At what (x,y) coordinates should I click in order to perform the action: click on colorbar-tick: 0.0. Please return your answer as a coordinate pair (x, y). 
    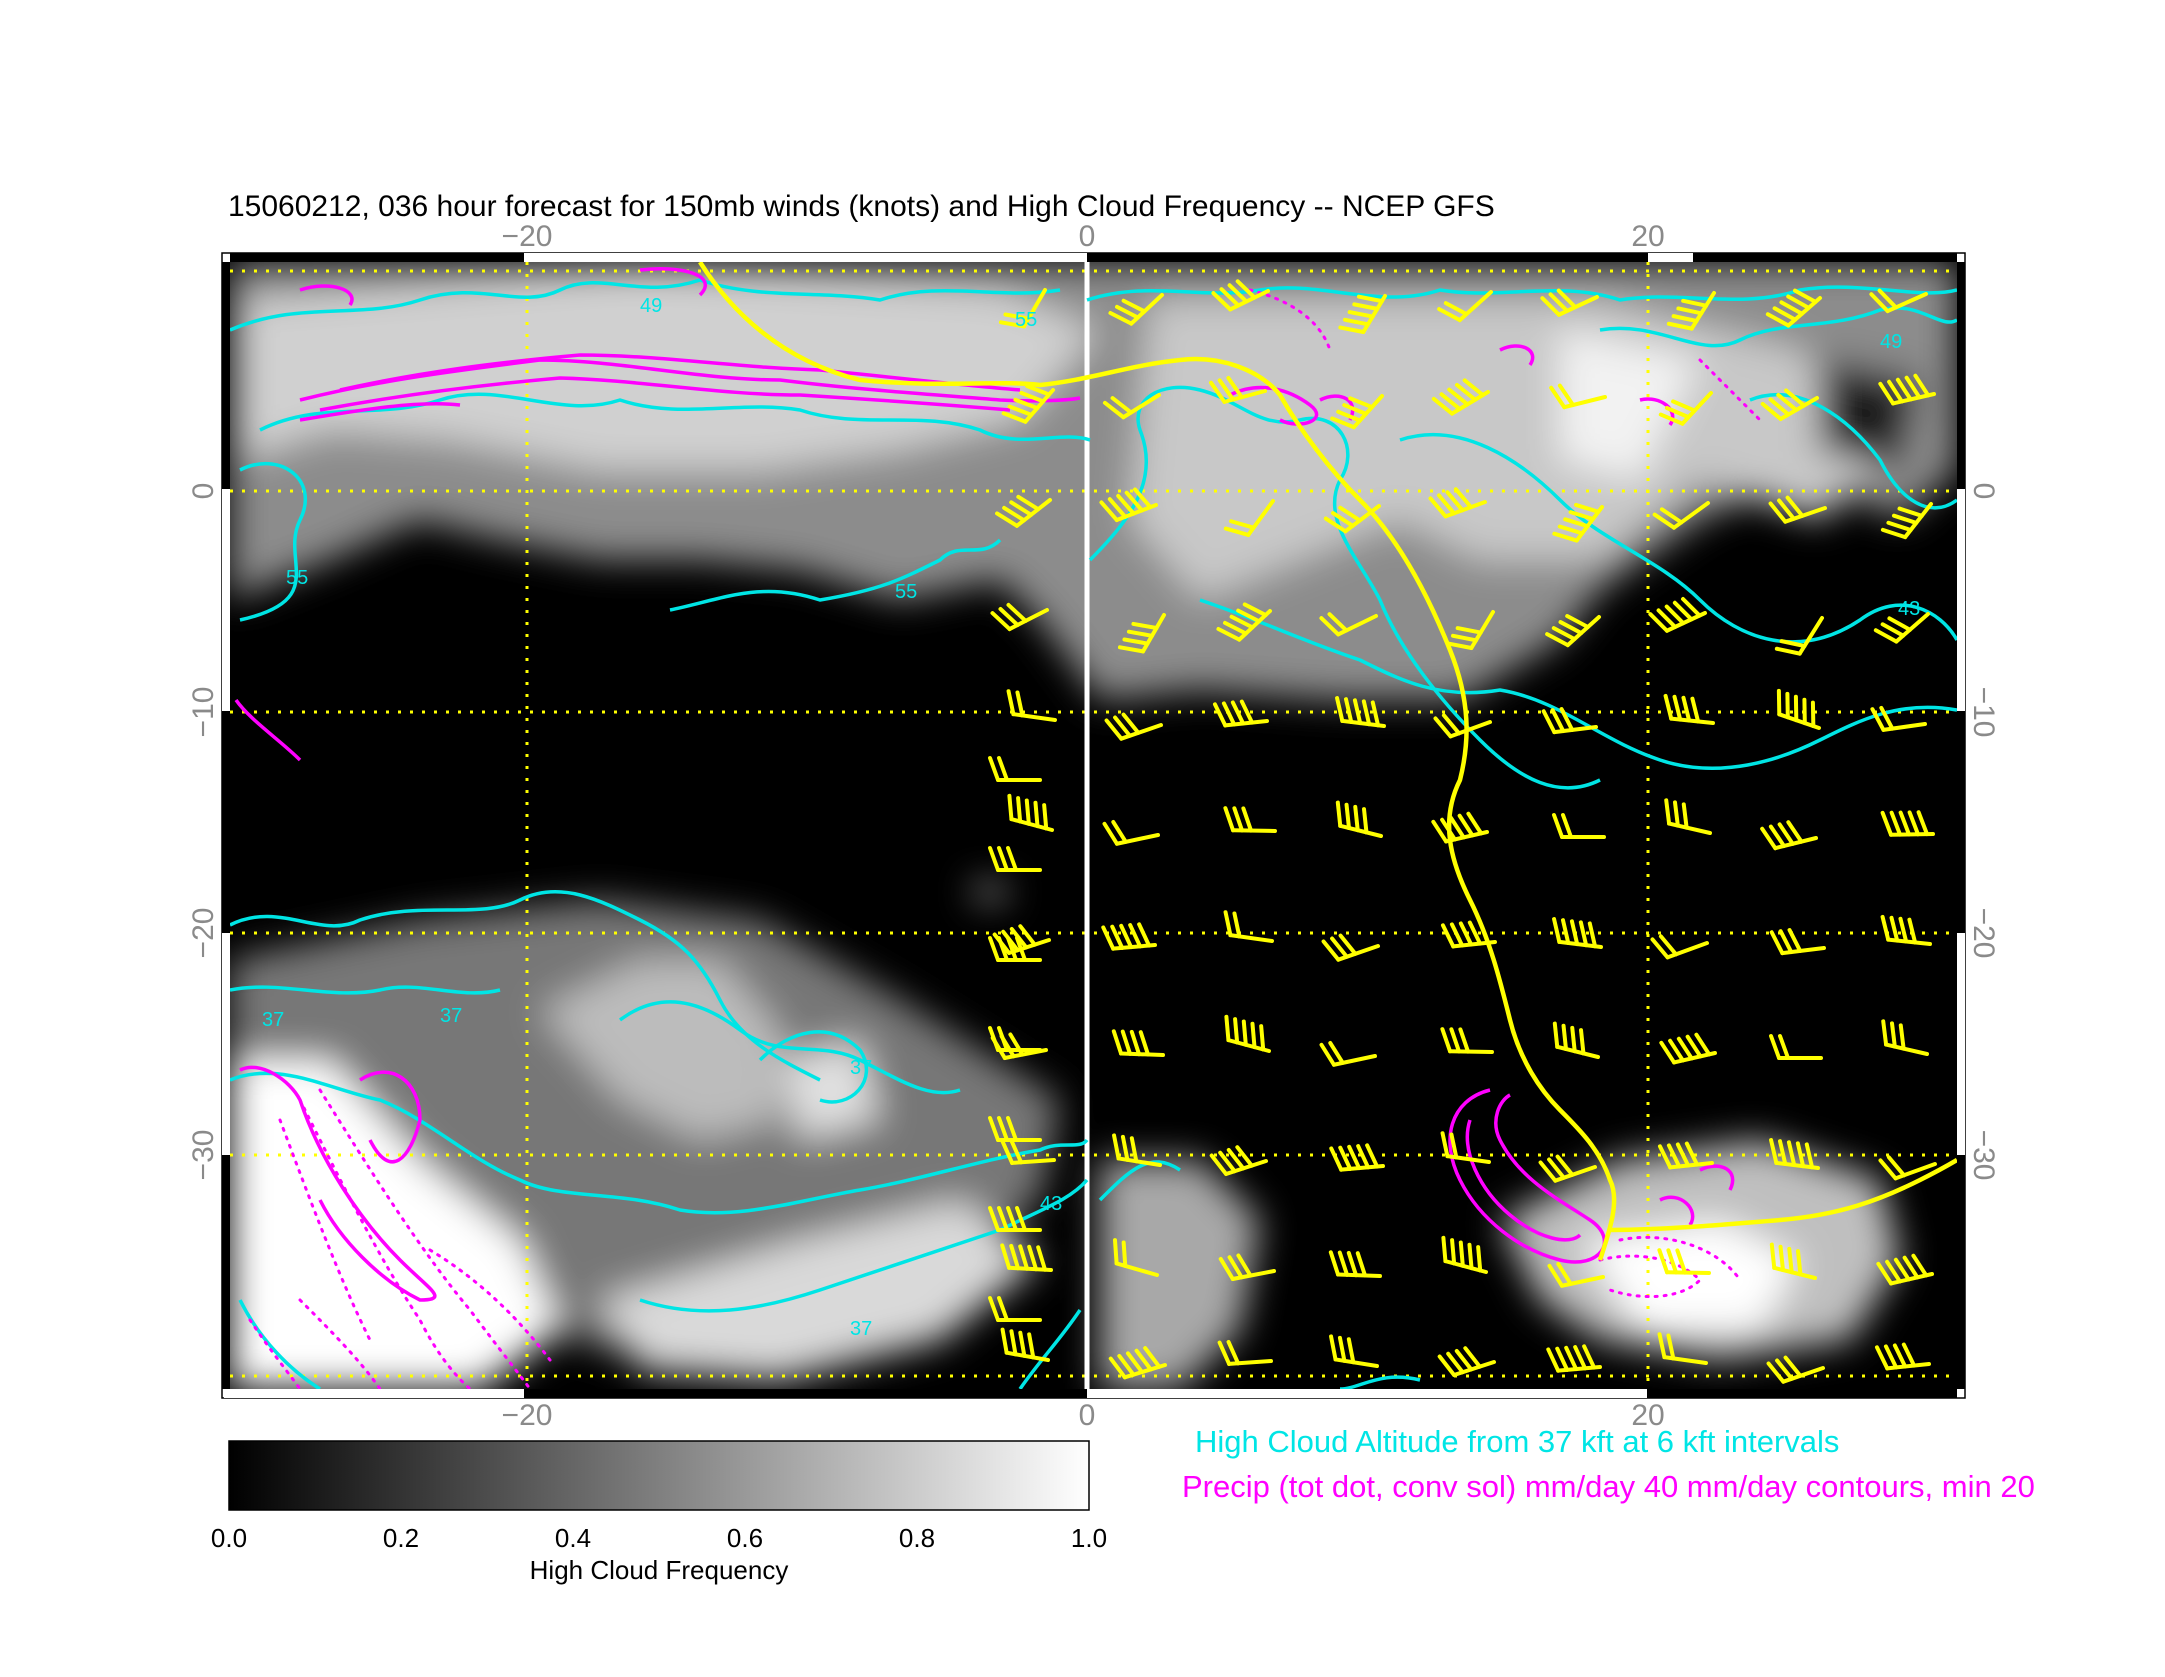
    Looking at the image, I should click on (229, 1538).